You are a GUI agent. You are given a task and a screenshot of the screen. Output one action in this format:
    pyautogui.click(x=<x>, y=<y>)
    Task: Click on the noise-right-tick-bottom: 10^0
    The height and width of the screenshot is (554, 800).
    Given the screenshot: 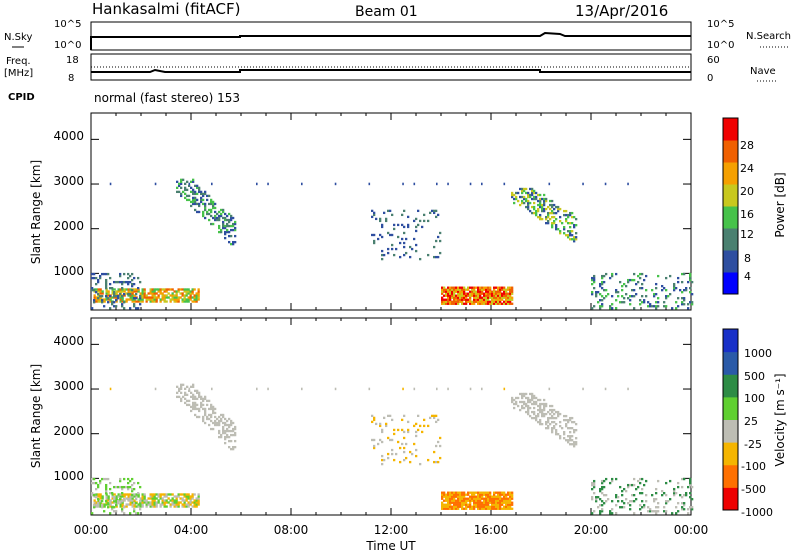 What is the action you would take?
    pyautogui.click(x=720, y=45)
    